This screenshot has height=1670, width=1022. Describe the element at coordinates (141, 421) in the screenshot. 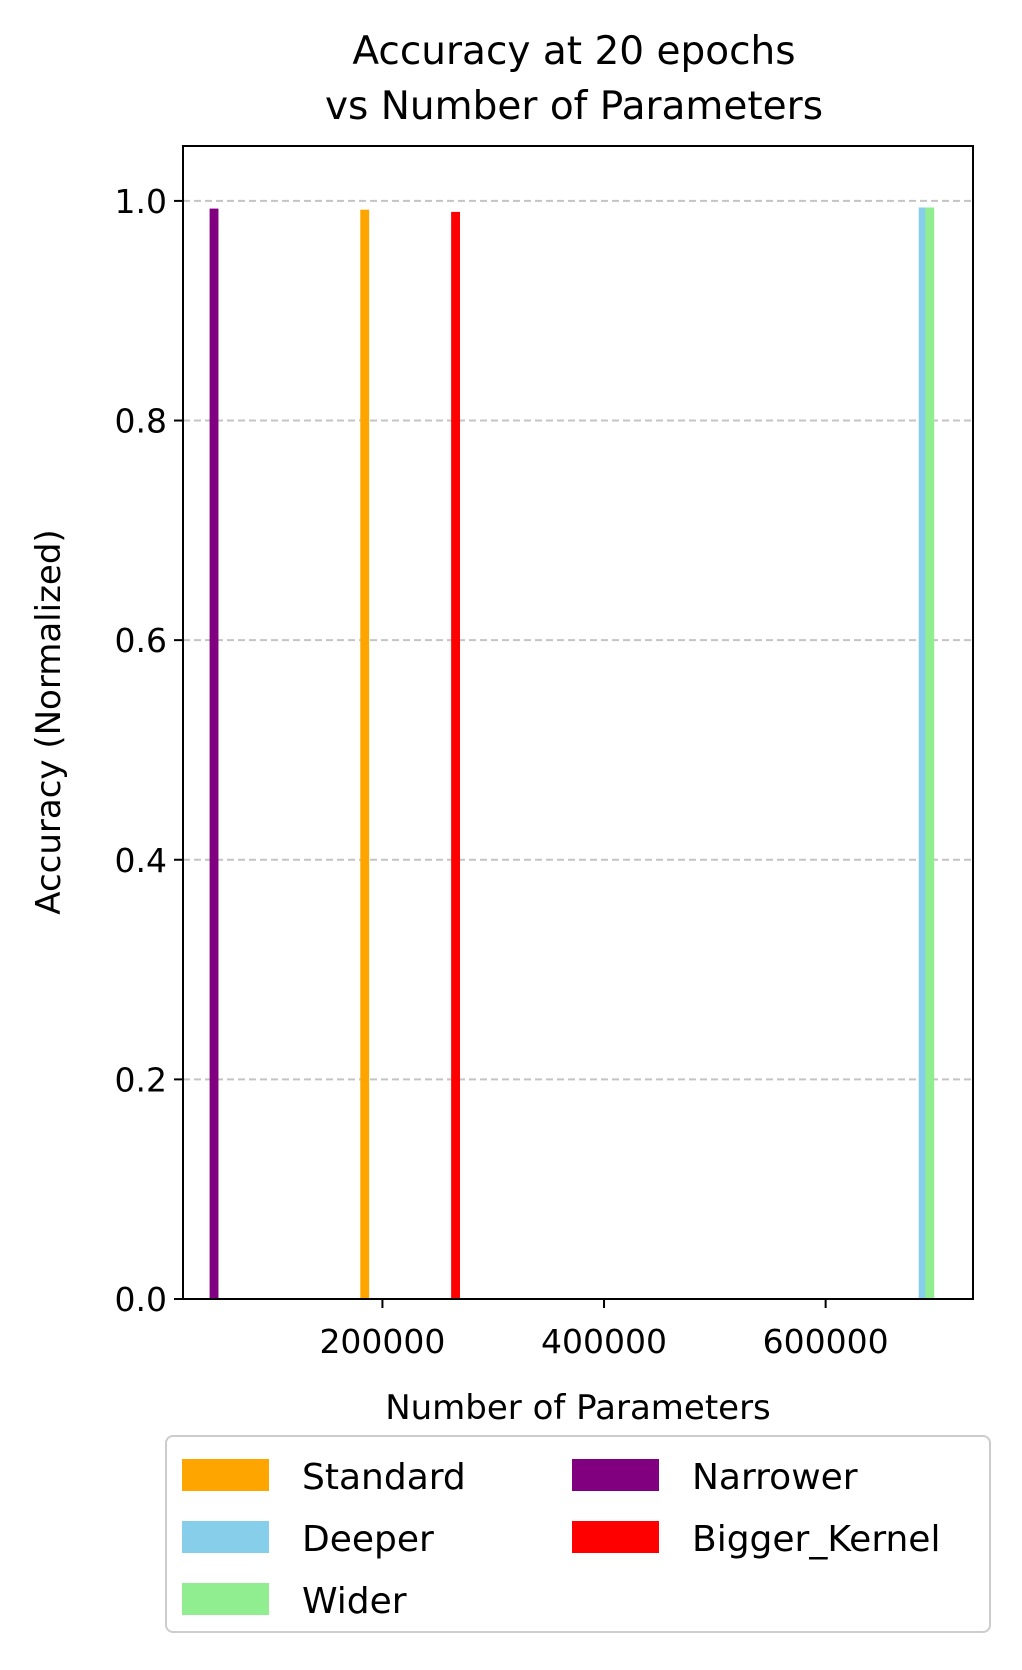

I see `y-tick-label: 0.8` at that location.